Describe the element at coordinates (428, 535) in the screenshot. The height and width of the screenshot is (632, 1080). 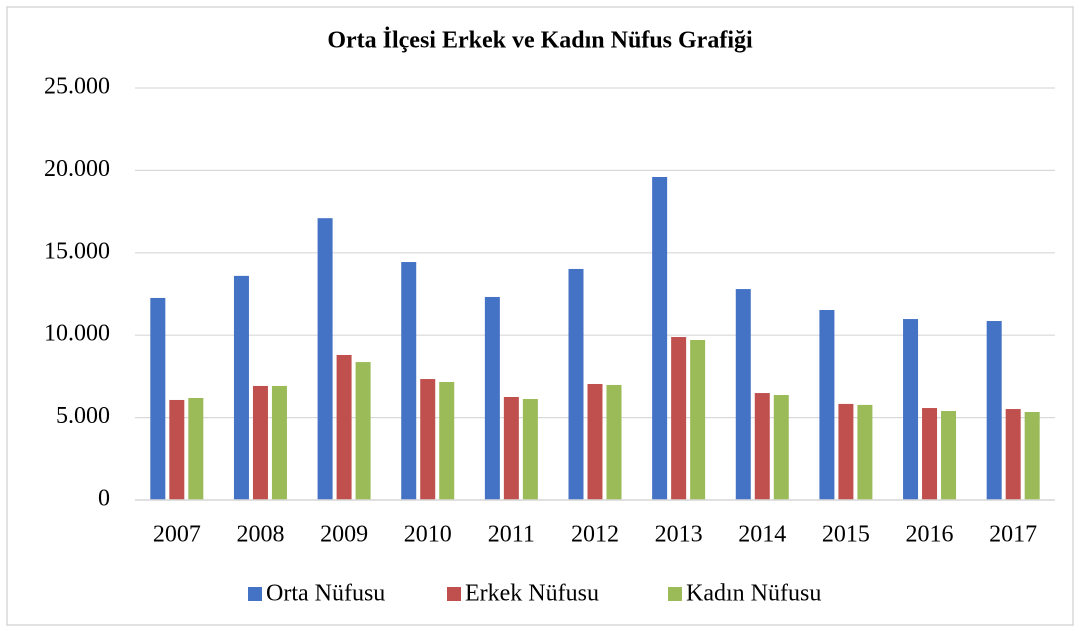
I see `x-tick-label: 2010` at that location.